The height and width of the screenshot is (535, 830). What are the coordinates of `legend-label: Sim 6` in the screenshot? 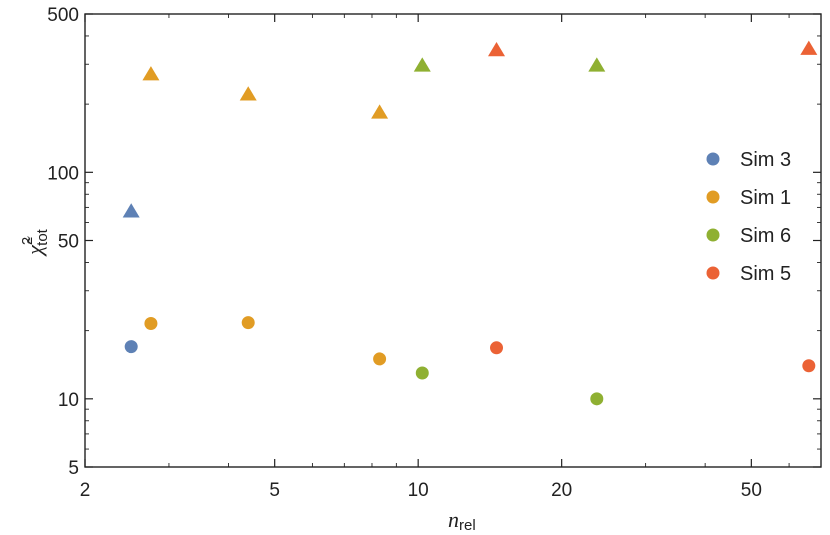 It's located at (765, 236).